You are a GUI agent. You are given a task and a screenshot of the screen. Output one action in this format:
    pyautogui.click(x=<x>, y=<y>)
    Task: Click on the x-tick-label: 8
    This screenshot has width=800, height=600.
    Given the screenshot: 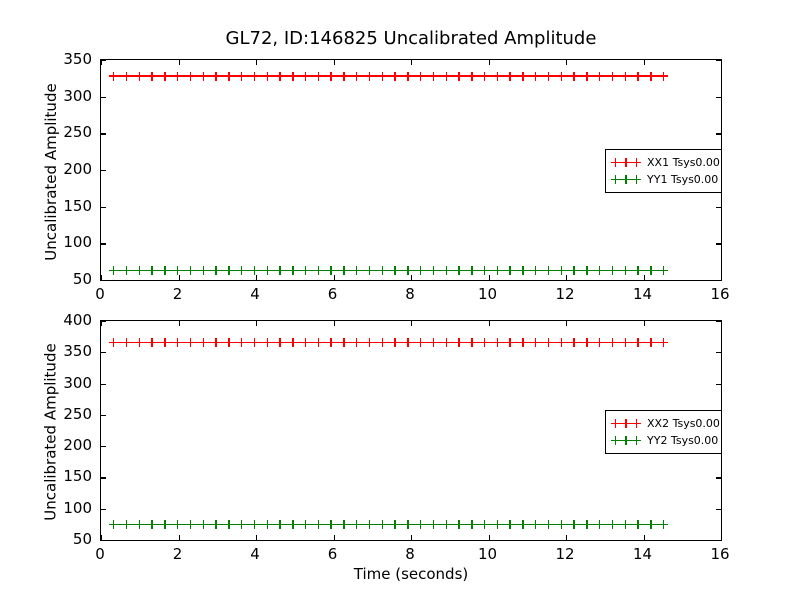 What is the action you would take?
    pyautogui.click(x=410, y=554)
    